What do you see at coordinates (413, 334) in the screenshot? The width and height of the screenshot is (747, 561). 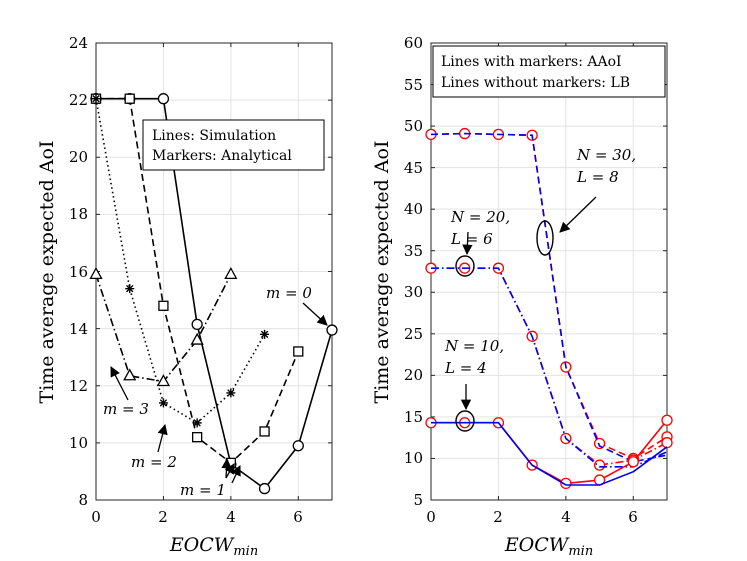 I see `right-ytick: 25` at bounding box center [413, 334].